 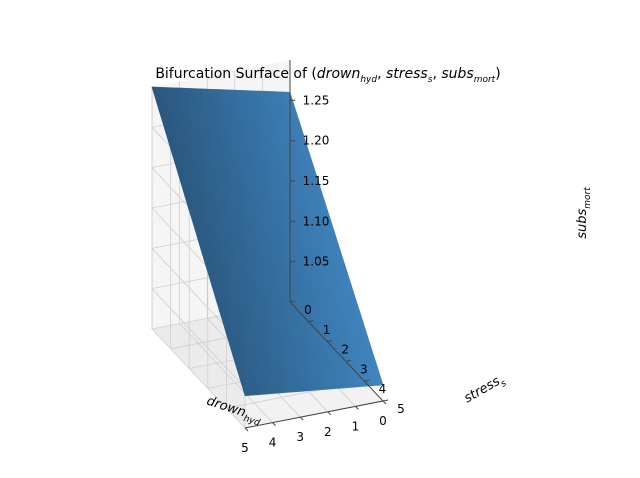 I want to click on x-tick-label: 0, so click(x=383, y=421).